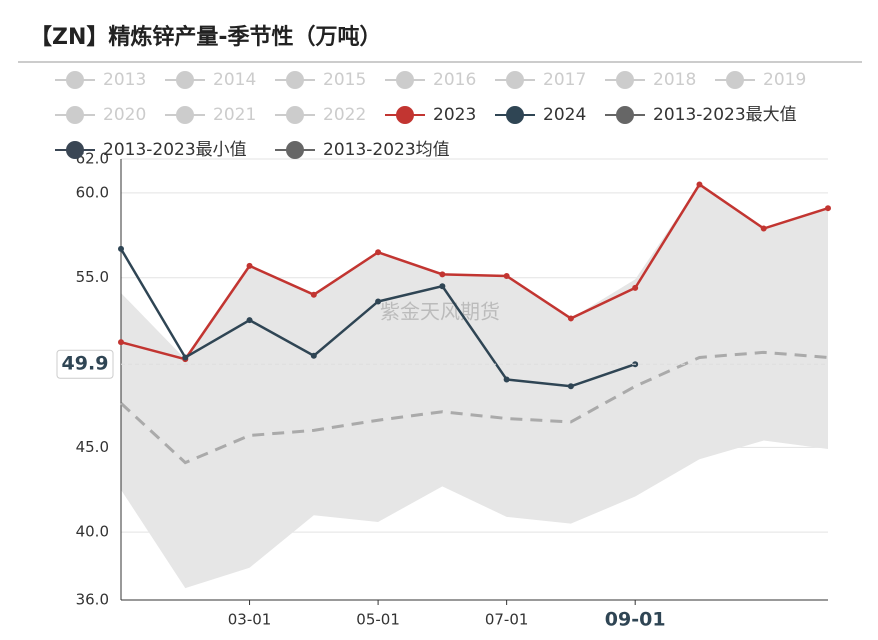 The width and height of the screenshot is (878, 640). What do you see at coordinates (124, 115) in the screenshot?
I see `legend-label: 2020` at bounding box center [124, 115].